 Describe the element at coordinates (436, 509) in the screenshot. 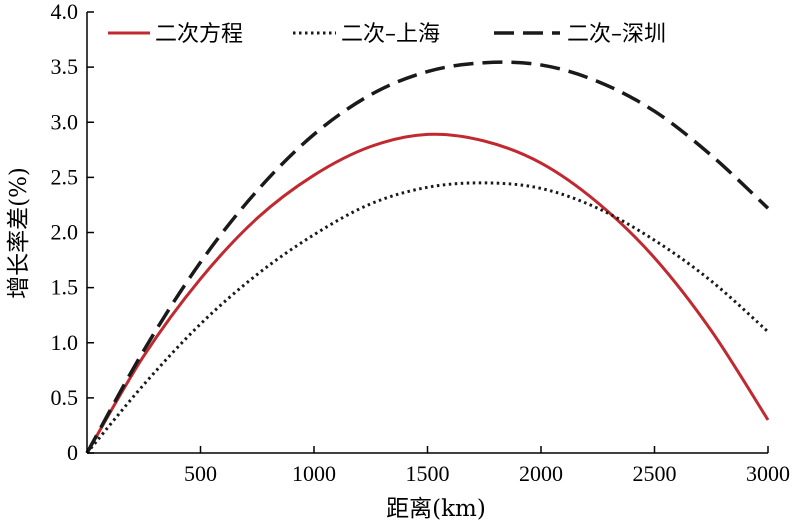

I see `x-axis-title: 距离(km)` at that location.